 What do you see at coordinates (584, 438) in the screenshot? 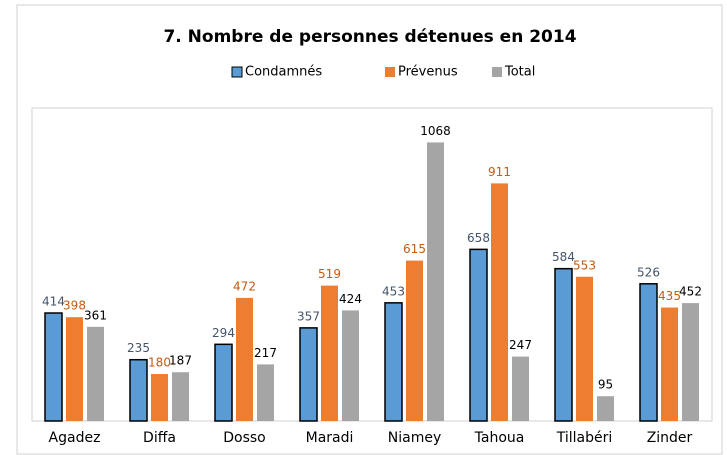
I see `x-tick-label: Tillabéri` at bounding box center [584, 438].